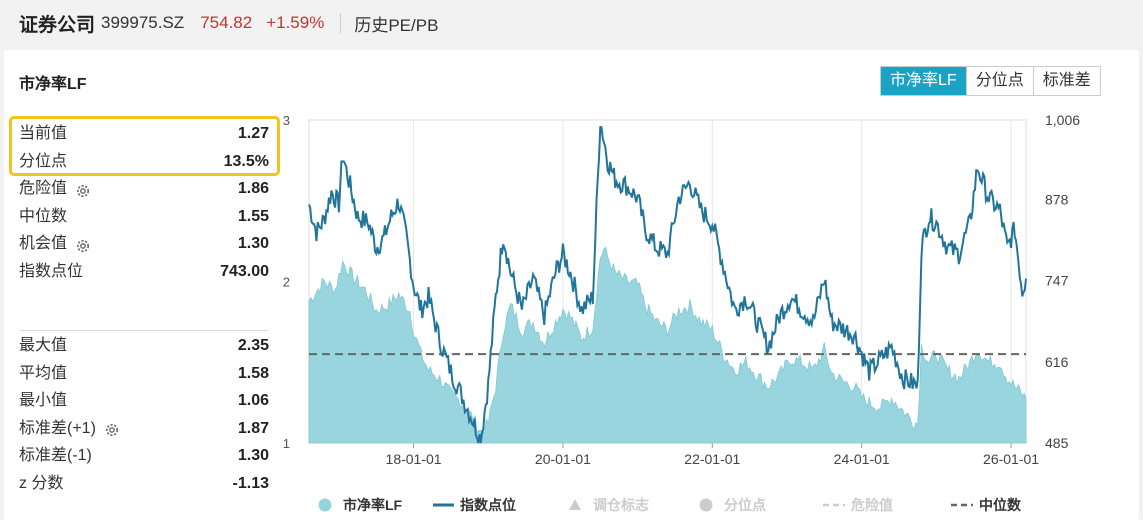 This screenshot has height=520, width=1143. I want to click on stat-label: 标准差(-1), so click(55, 455).